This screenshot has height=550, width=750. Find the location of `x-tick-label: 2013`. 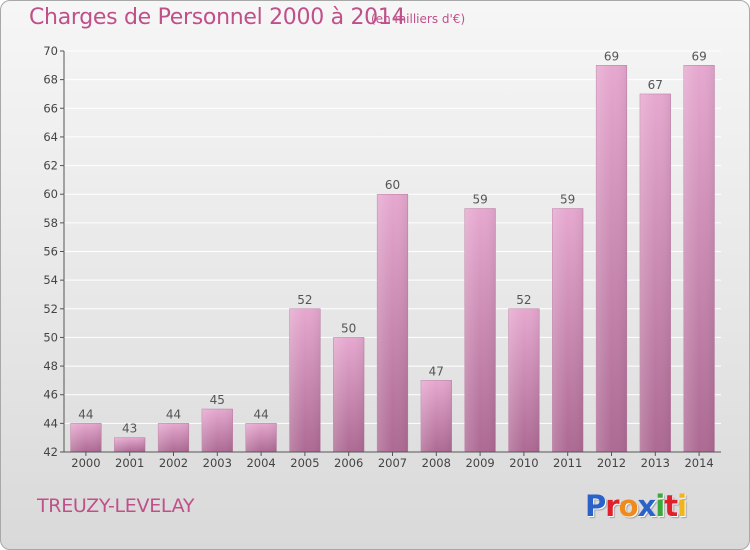

x-tick-label: 2013 is located at coordinates (655, 463).